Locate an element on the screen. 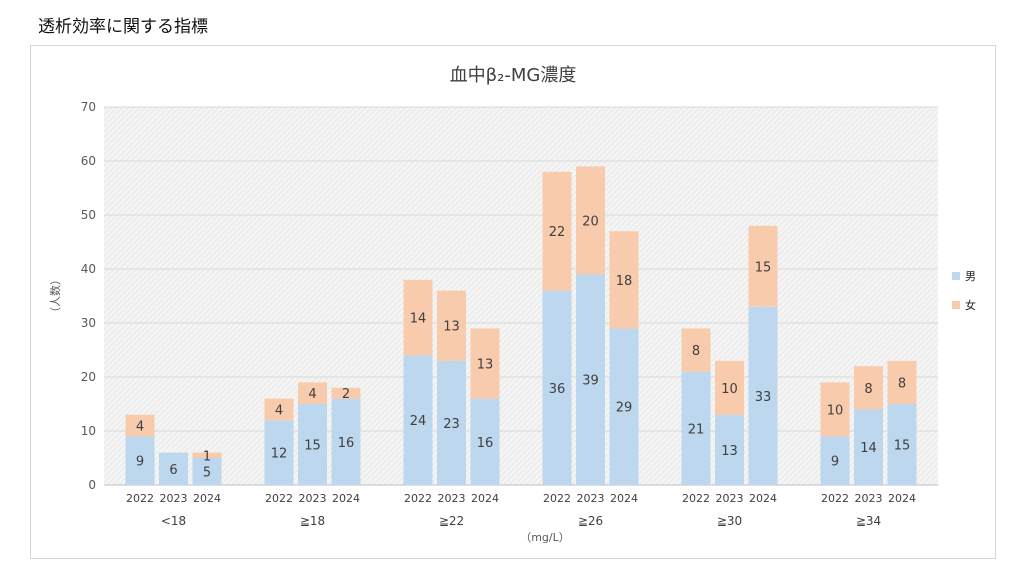  y-tick-label: 0 is located at coordinates (92, 485).